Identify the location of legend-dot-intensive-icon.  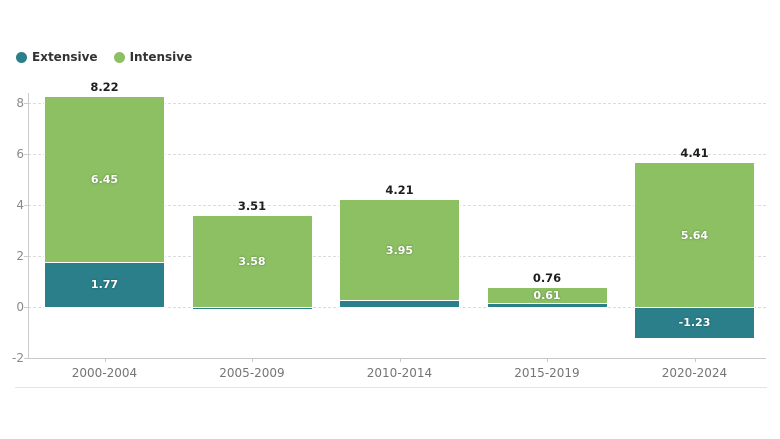
(119, 57).